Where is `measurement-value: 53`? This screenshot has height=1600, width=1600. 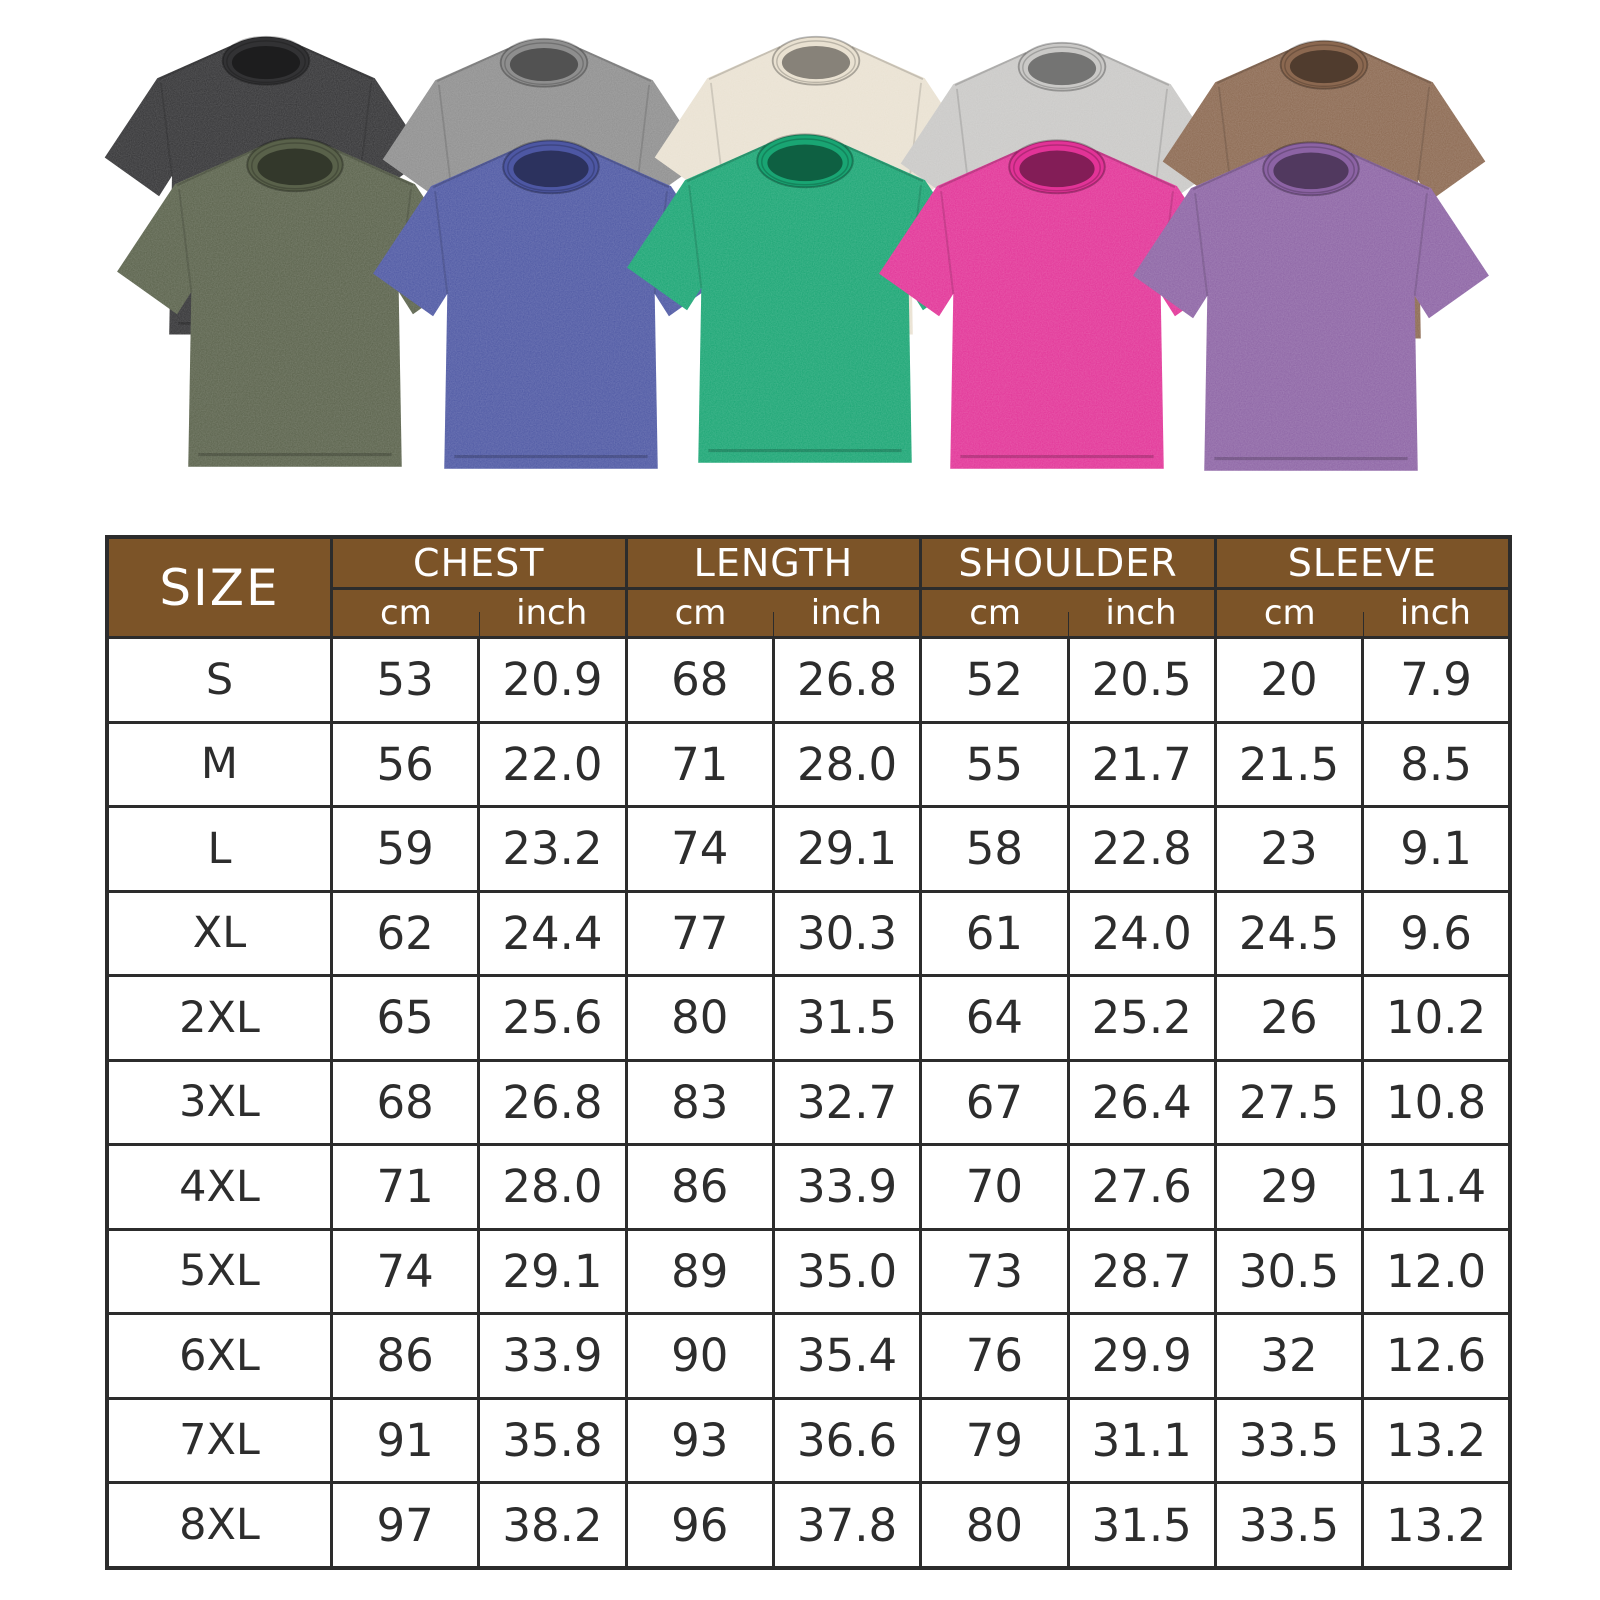 measurement-value: 53 is located at coordinates (405, 680).